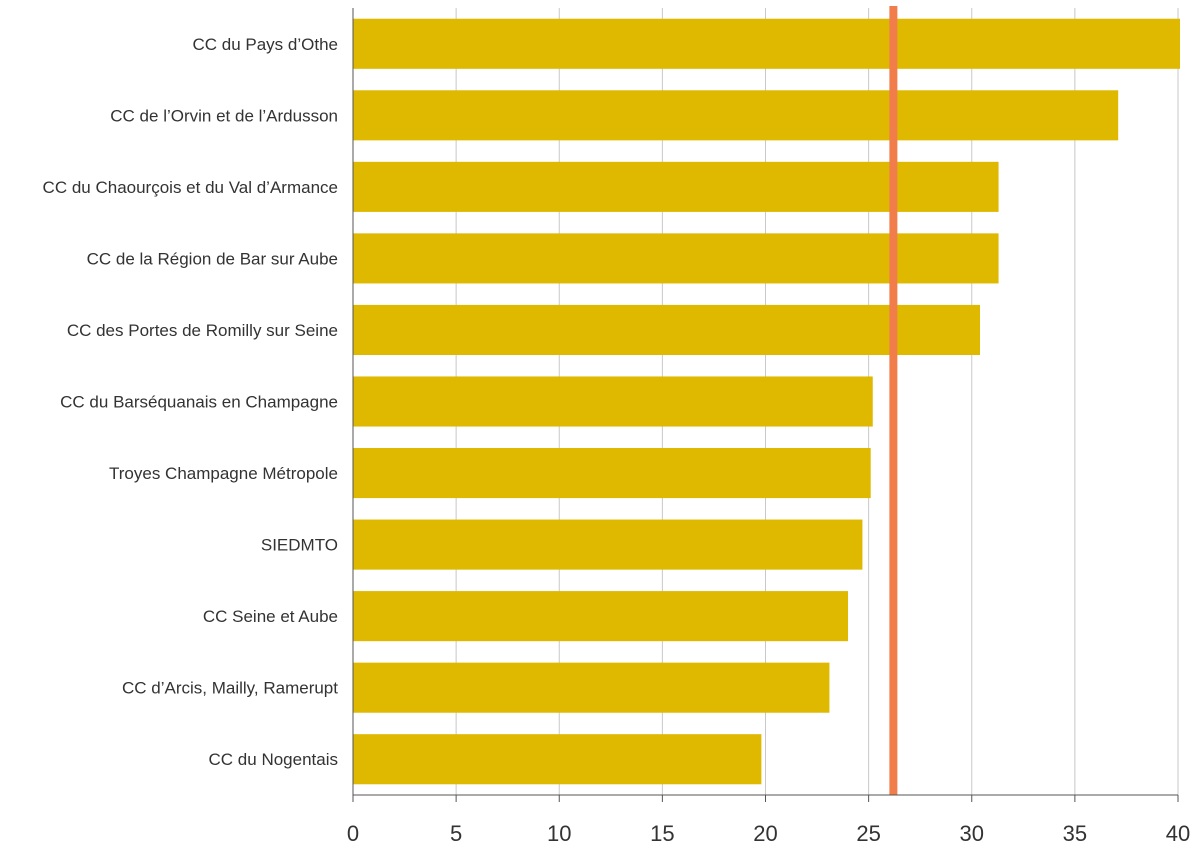  Describe the element at coordinates (230, 688) in the screenshot. I see `category-label: CC d’Arcis, Mailly, Ramerupt` at that location.